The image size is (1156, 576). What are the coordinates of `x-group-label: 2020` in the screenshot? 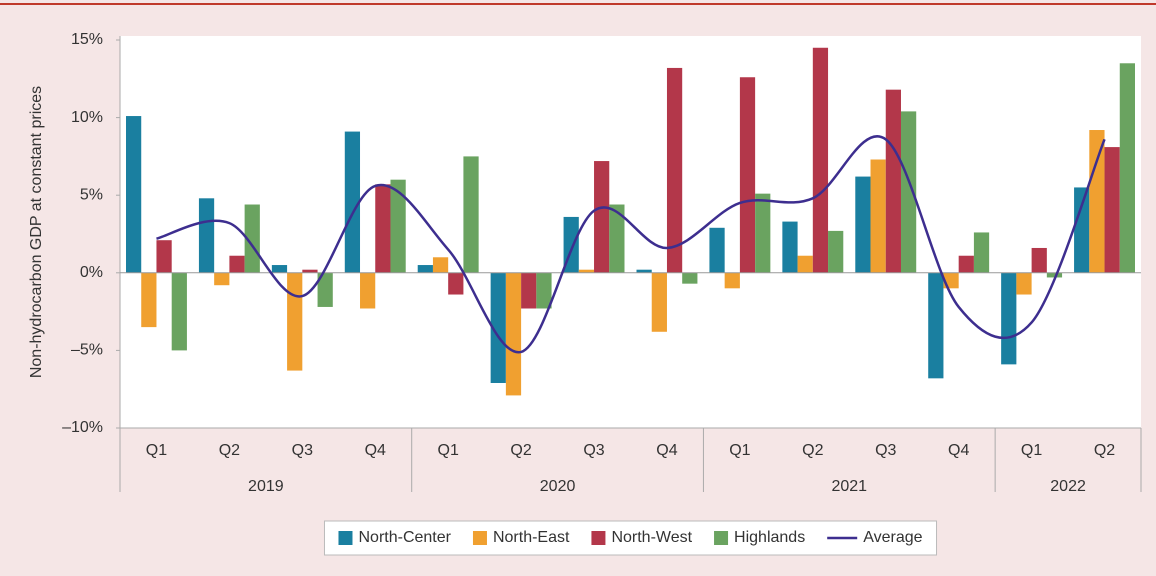 It's located at (558, 486).